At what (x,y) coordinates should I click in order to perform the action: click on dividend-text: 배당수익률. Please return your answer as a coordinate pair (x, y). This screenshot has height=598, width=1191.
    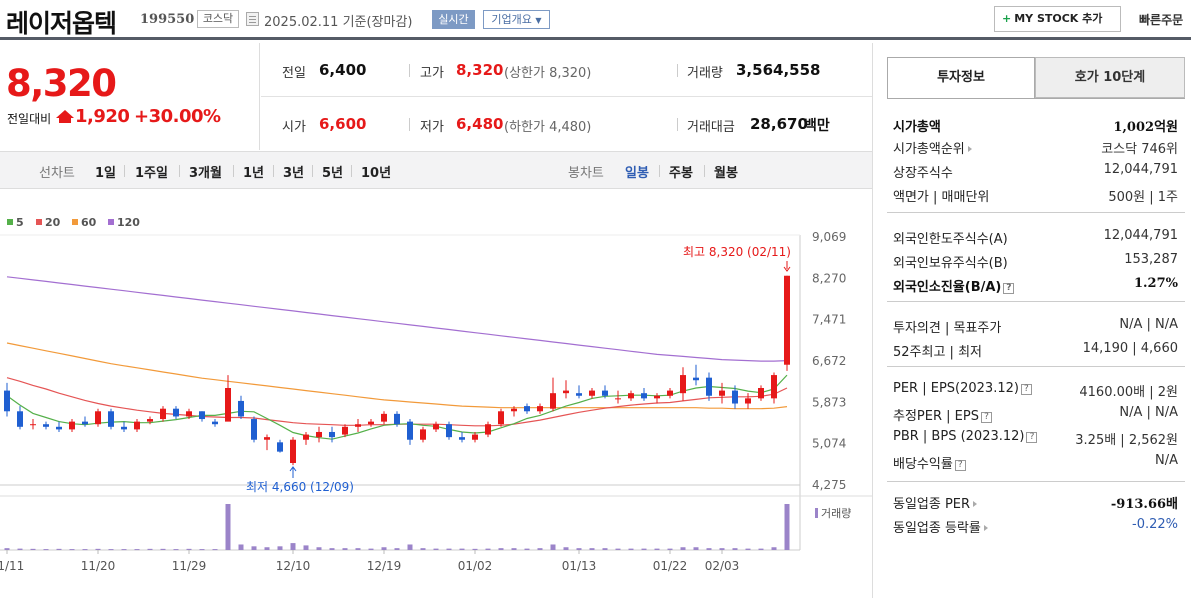
    Looking at the image, I should click on (923, 464).